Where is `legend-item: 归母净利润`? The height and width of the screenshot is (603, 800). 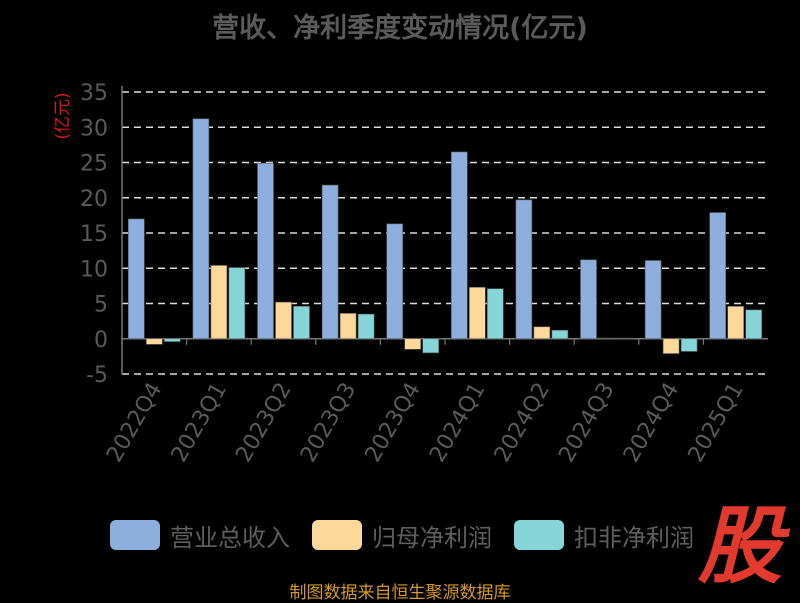 legend-item: 归母净利润 is located at coordinates (402, 535).